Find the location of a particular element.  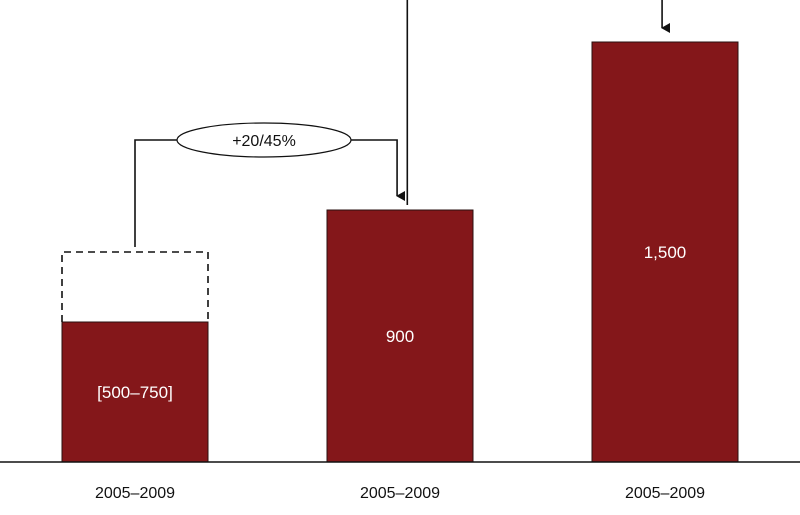

bar-value-label-2: 900 is located at coordinates (400, 336).